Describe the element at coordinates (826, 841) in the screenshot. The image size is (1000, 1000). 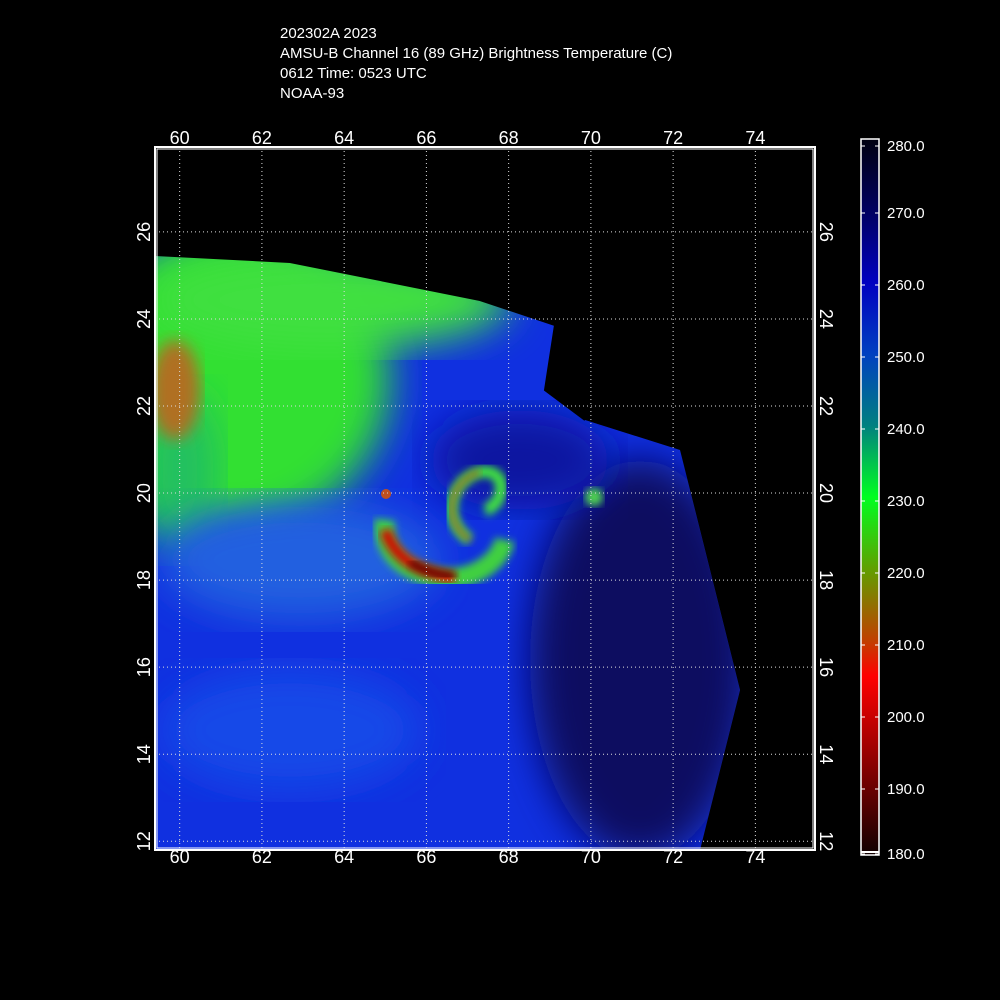
I see `lat-tick-label-right: 12` at that location.